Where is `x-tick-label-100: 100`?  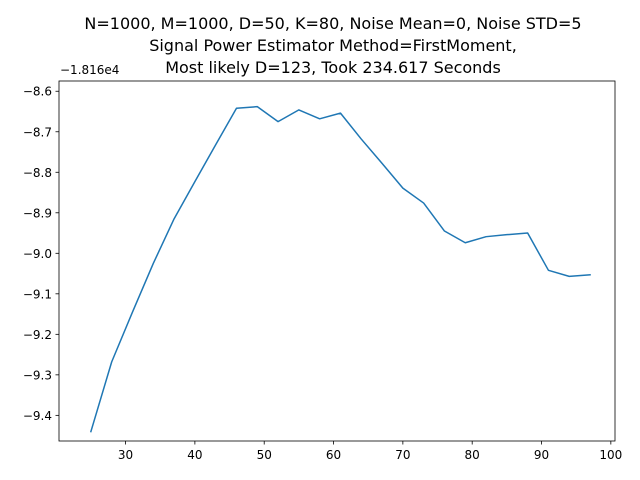 x-tick-label-100: 100 is located at coordinates (610, 455).